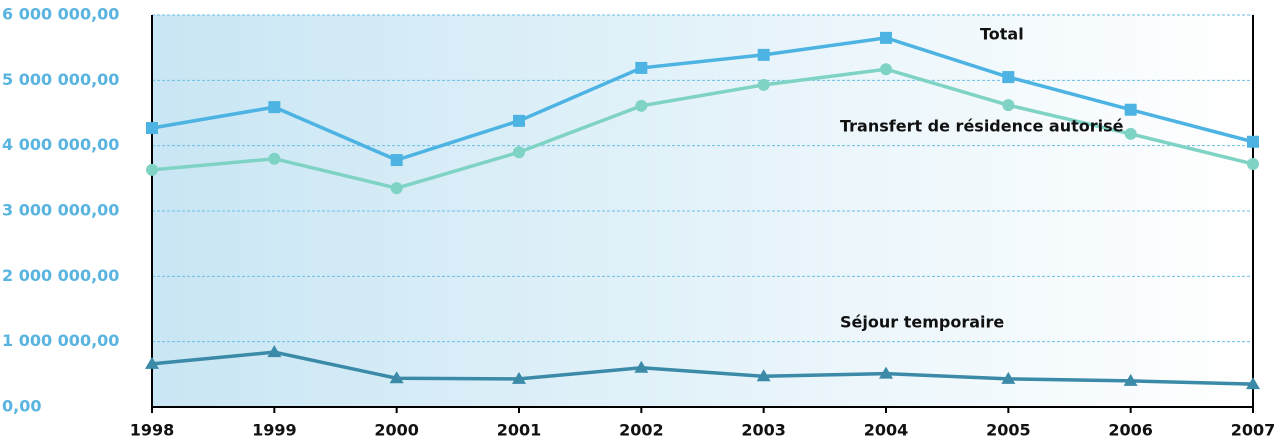 This screenshot has width=1279, height=442. I want to click on x-tick-label: 2006, so click(1130, 430).